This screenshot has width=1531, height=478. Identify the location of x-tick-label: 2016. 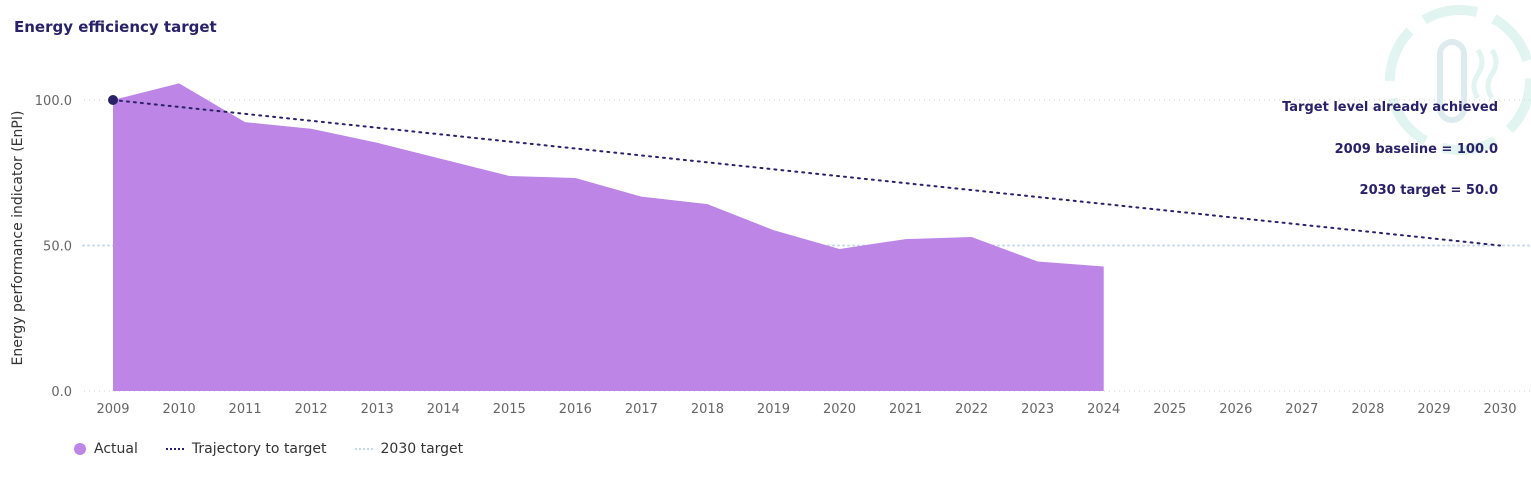
(575, 409).